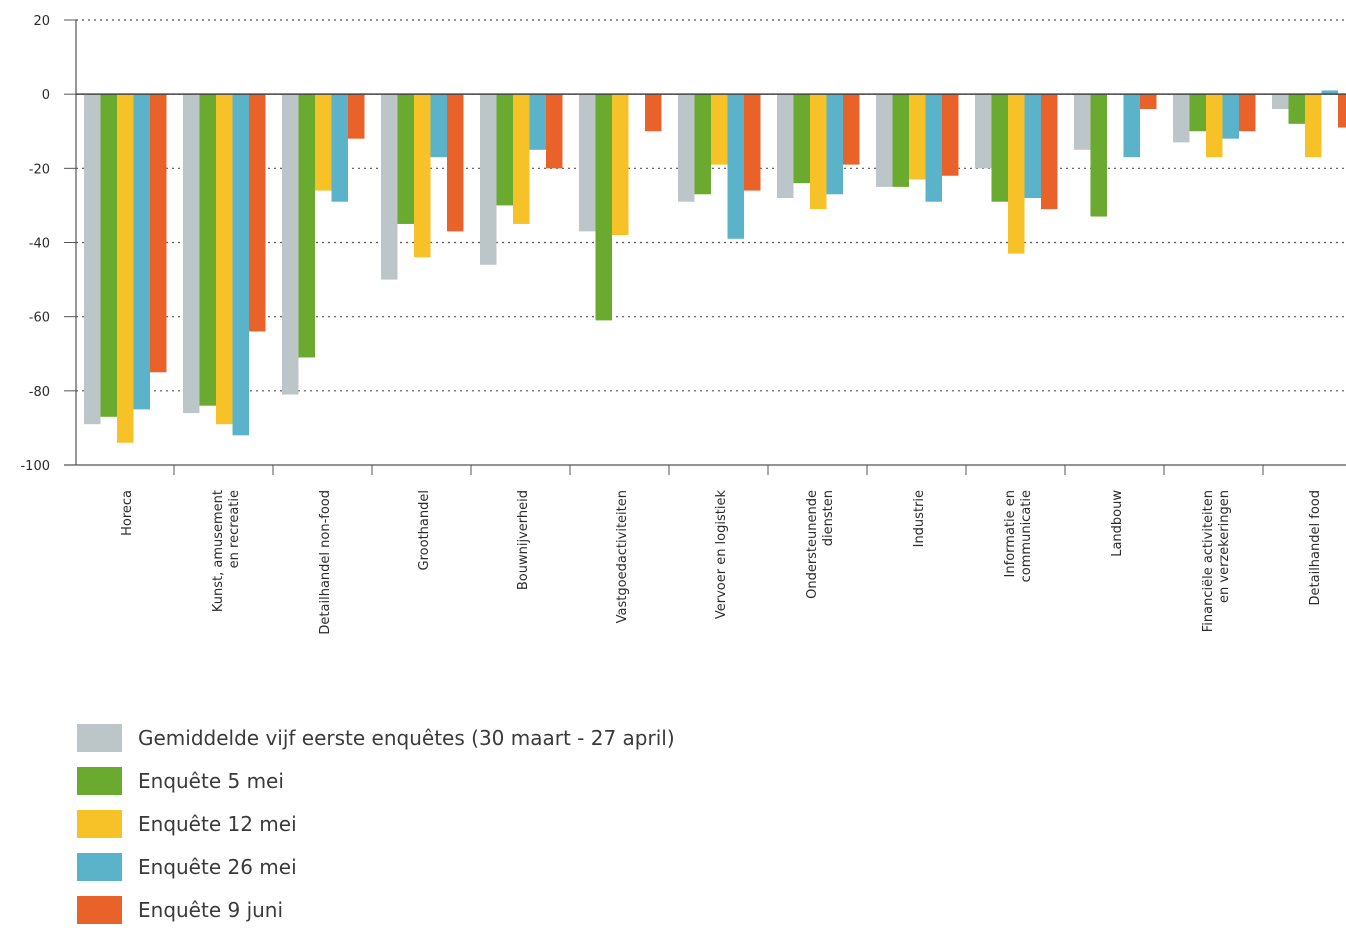 Image resolution: width=1346 pixels, height=931 pixels. I want to click on x-category-label: Landbouw, so click(1117, 523).